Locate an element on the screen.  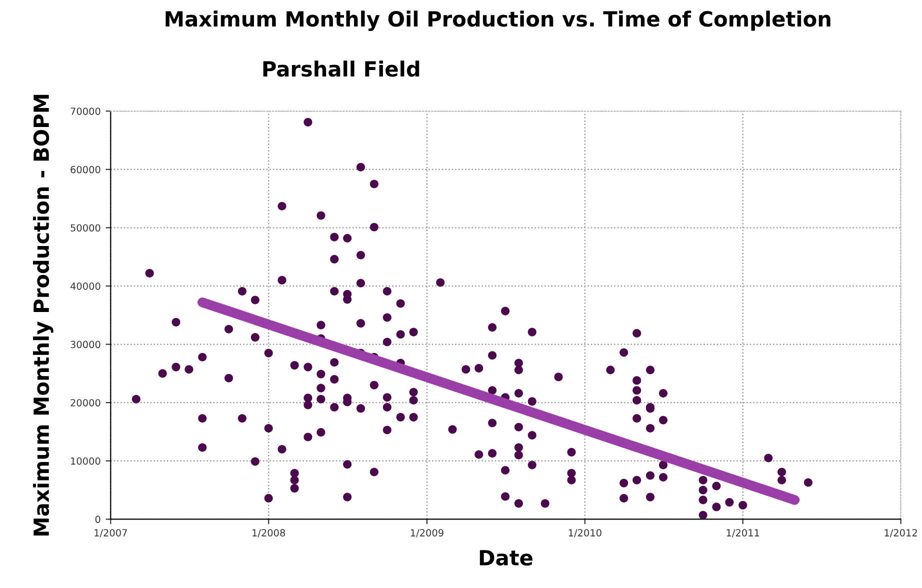
x-tick-label: 1/2007 is located at coordinates (110, 533).